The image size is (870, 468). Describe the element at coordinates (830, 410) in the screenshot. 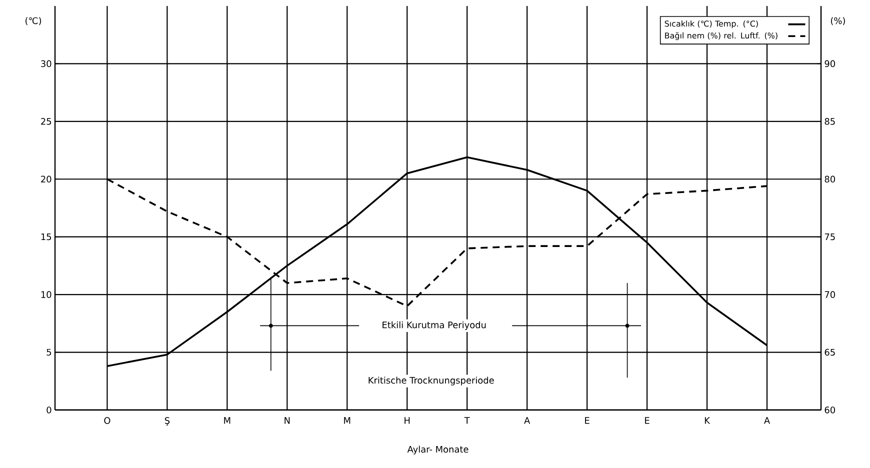

I see `y2-tick-label: 60` at that location.